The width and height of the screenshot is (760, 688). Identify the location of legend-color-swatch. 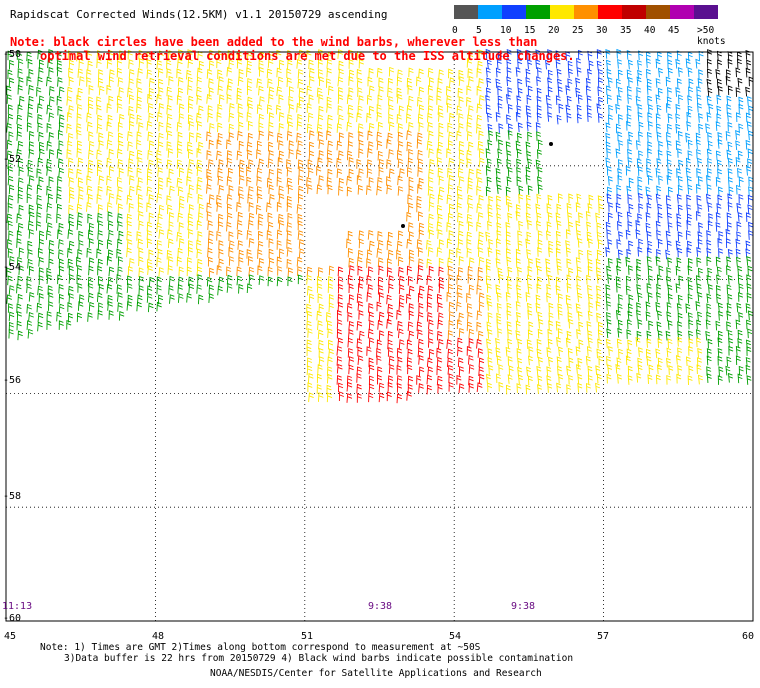
(634, 12).